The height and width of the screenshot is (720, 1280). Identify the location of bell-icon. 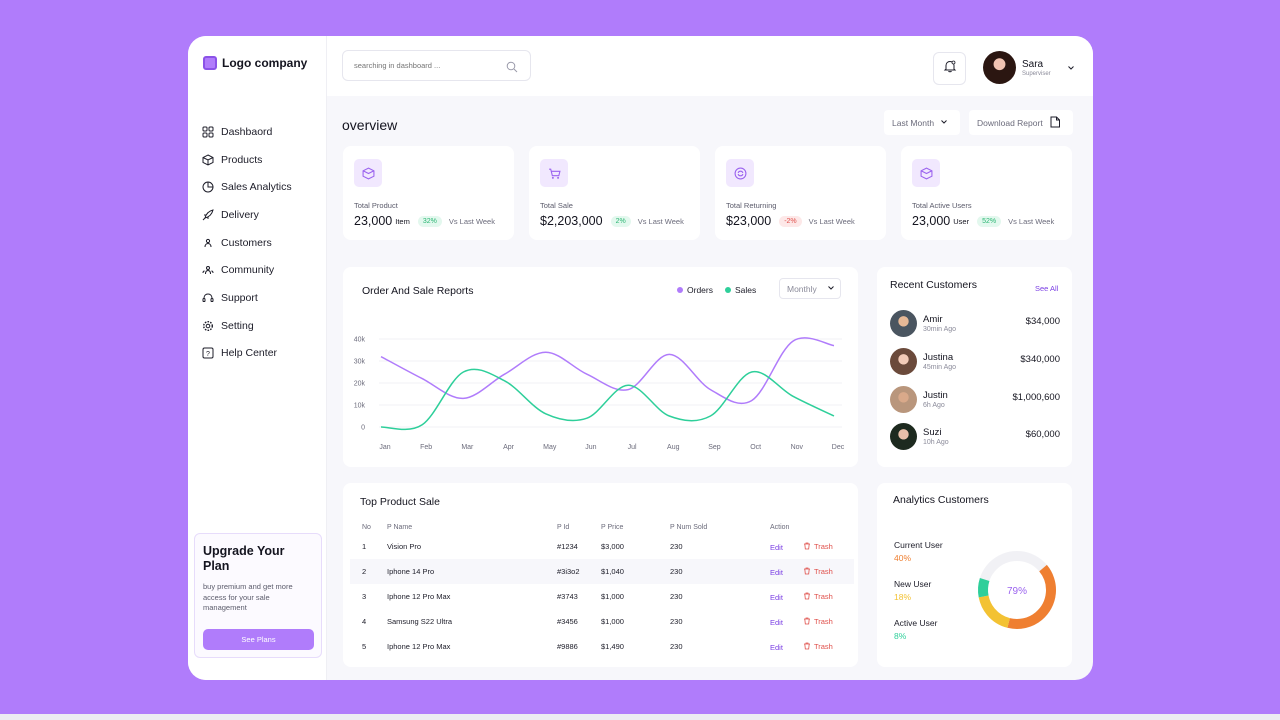
(950, 68).